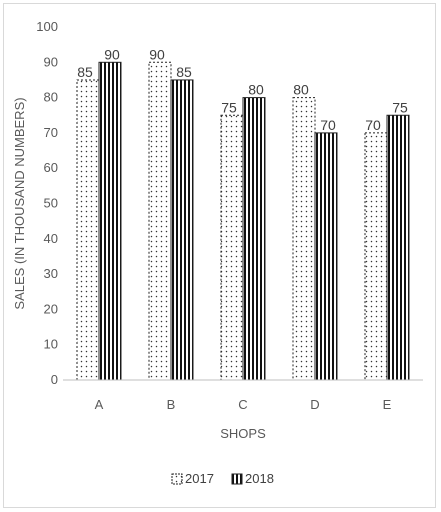 The height and width of the screenshot is (512, 441). Describe the element at coordinates (54, 379) in the screenshot. I see `y-tick-label: 0` at that location.